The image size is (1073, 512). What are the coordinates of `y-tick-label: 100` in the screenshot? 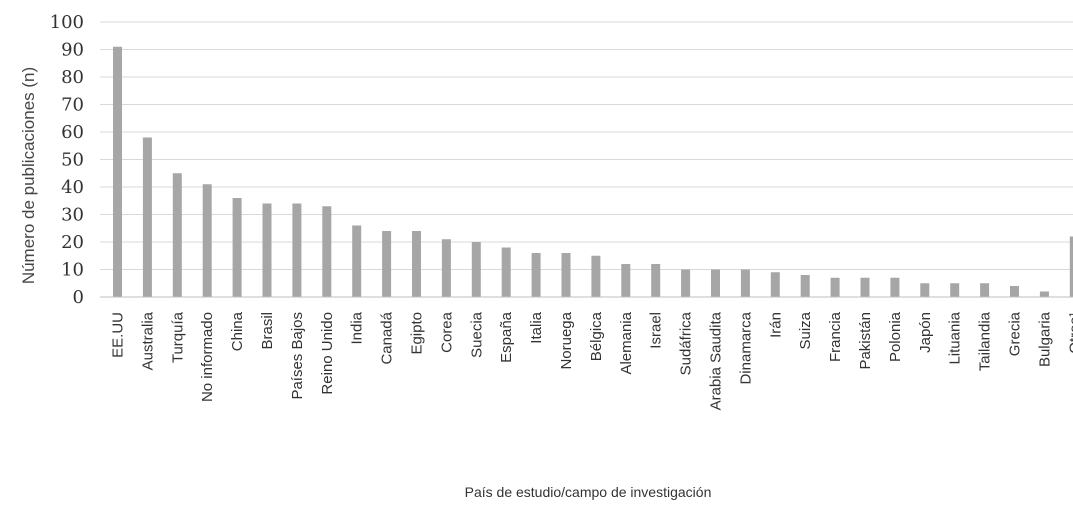 It's located at (67, 22).